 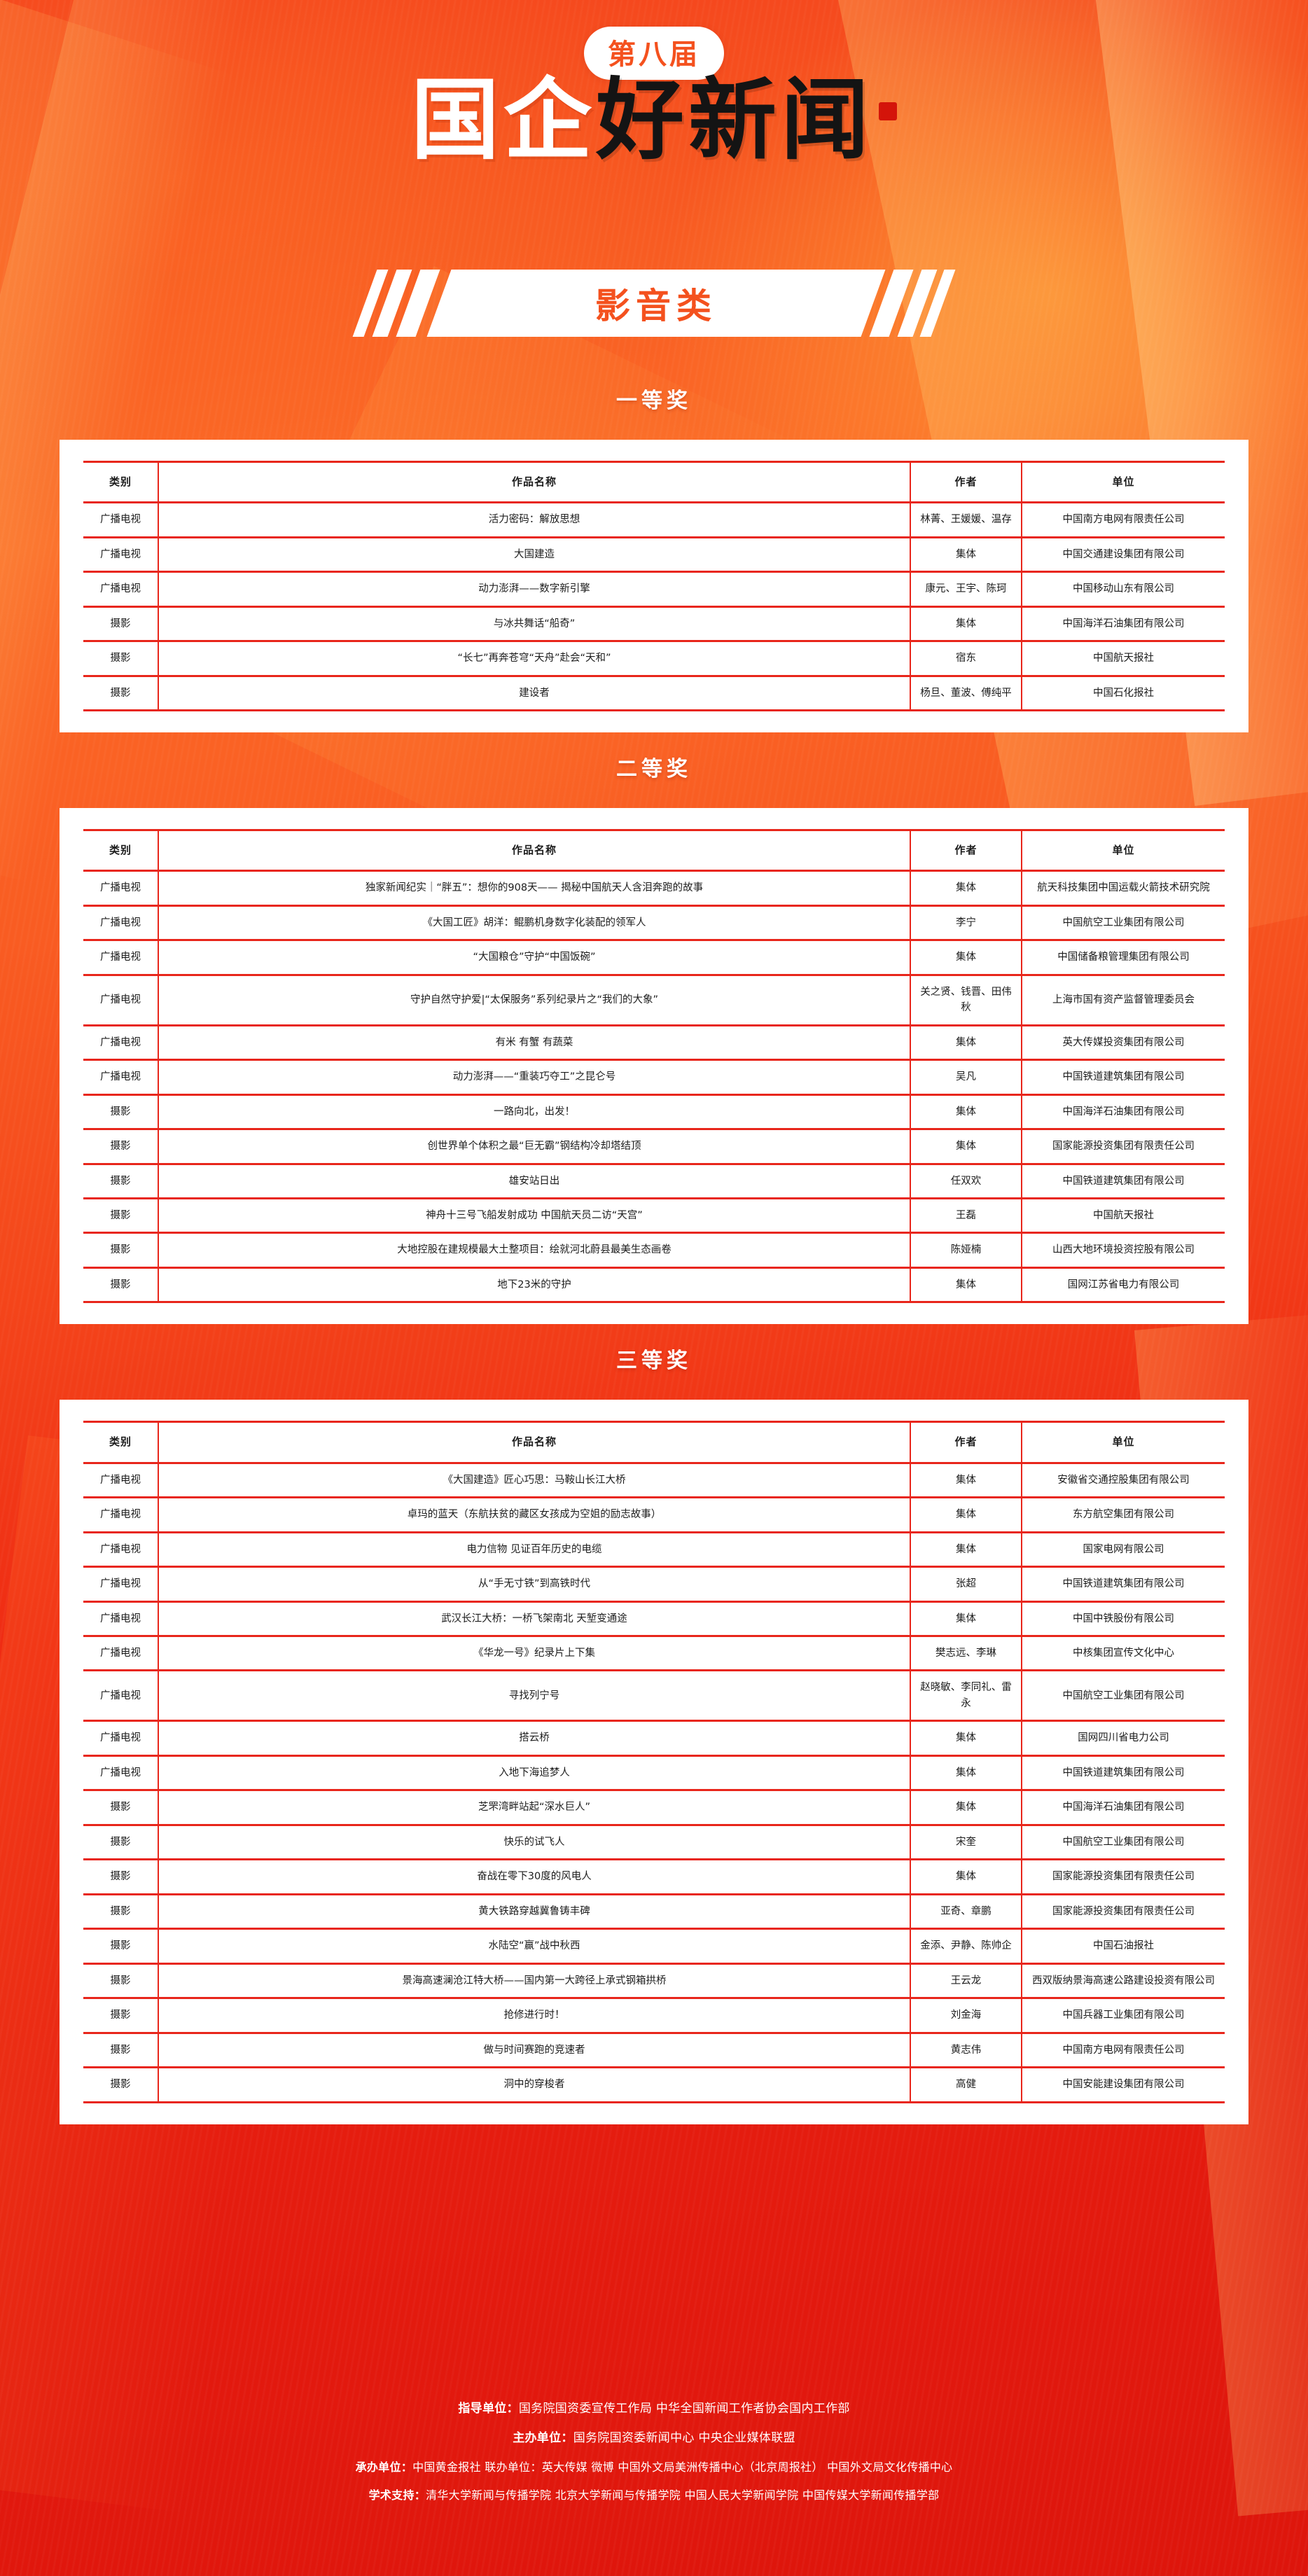 What do you see at coordinates (534, 1285) in the screenshot?
I see `cell-work-title: 地下23米的守护` at bounding box center [534, 1285].